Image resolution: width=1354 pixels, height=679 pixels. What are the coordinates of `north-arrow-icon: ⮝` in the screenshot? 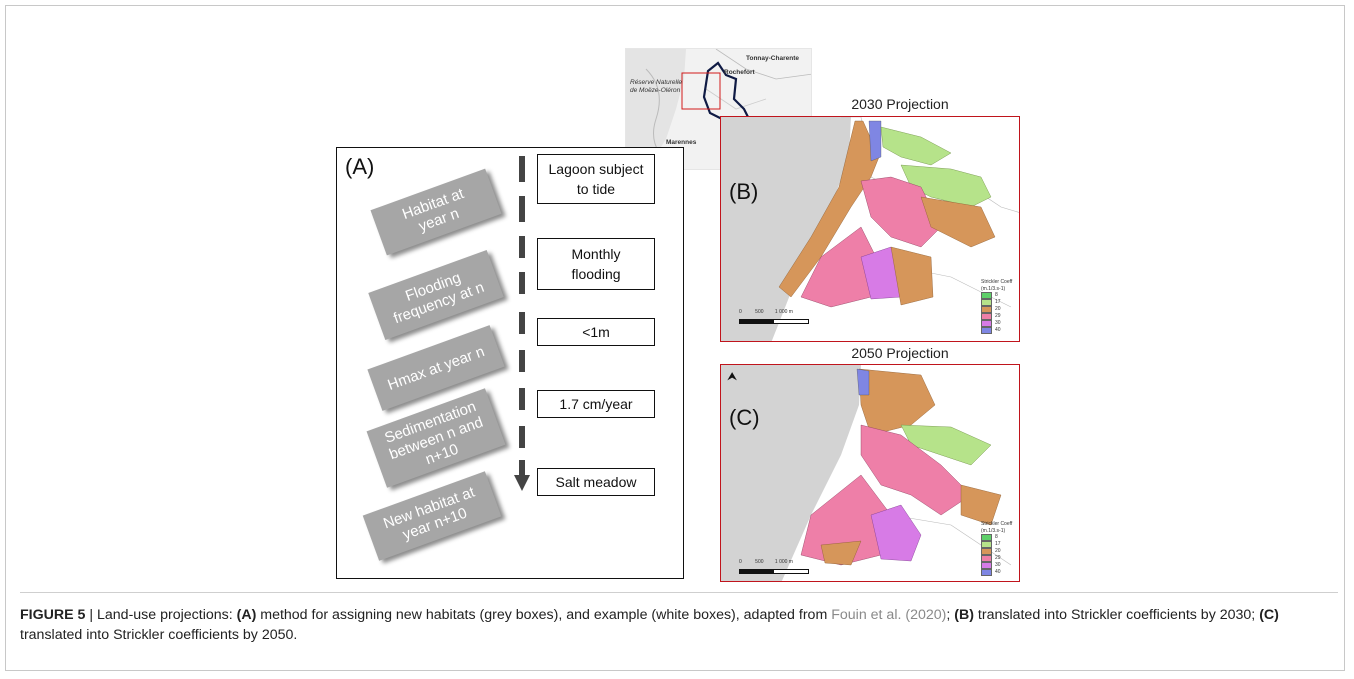 It's located at (732, 376).